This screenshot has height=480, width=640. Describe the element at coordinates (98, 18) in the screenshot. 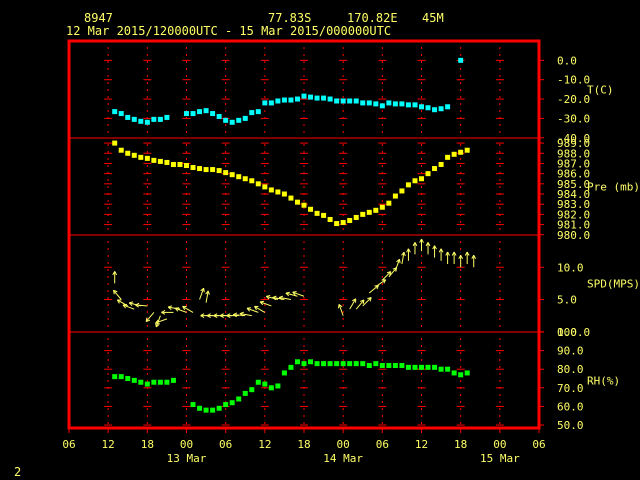

I see `station-id: 8947` at that location.